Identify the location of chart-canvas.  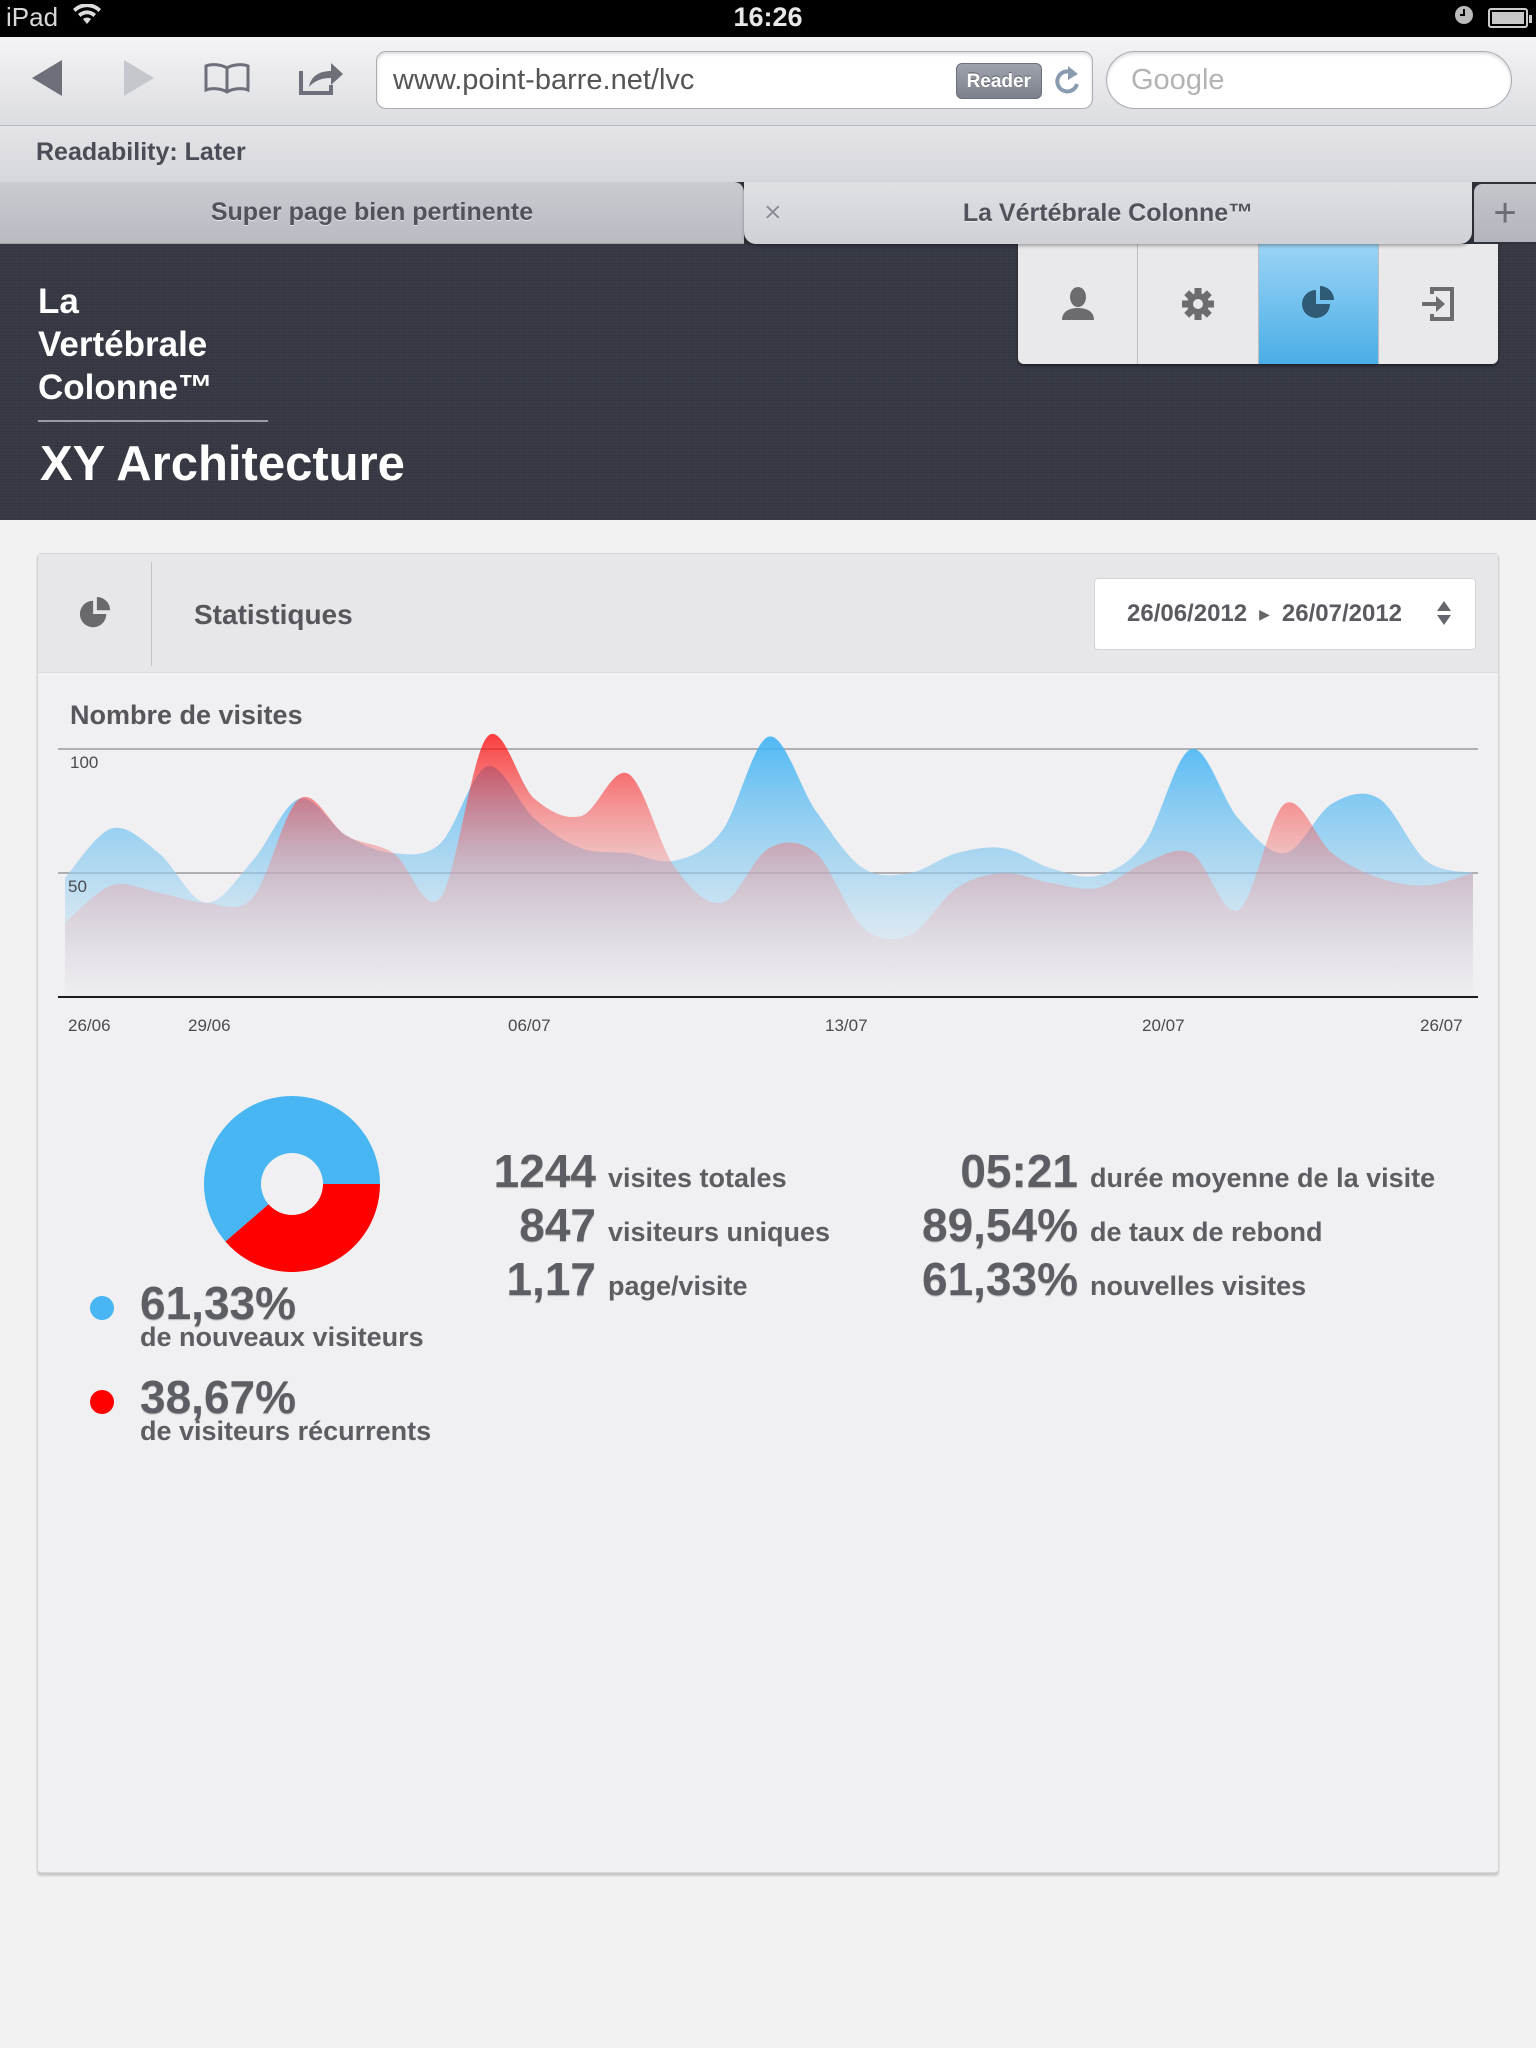
(768, 865).